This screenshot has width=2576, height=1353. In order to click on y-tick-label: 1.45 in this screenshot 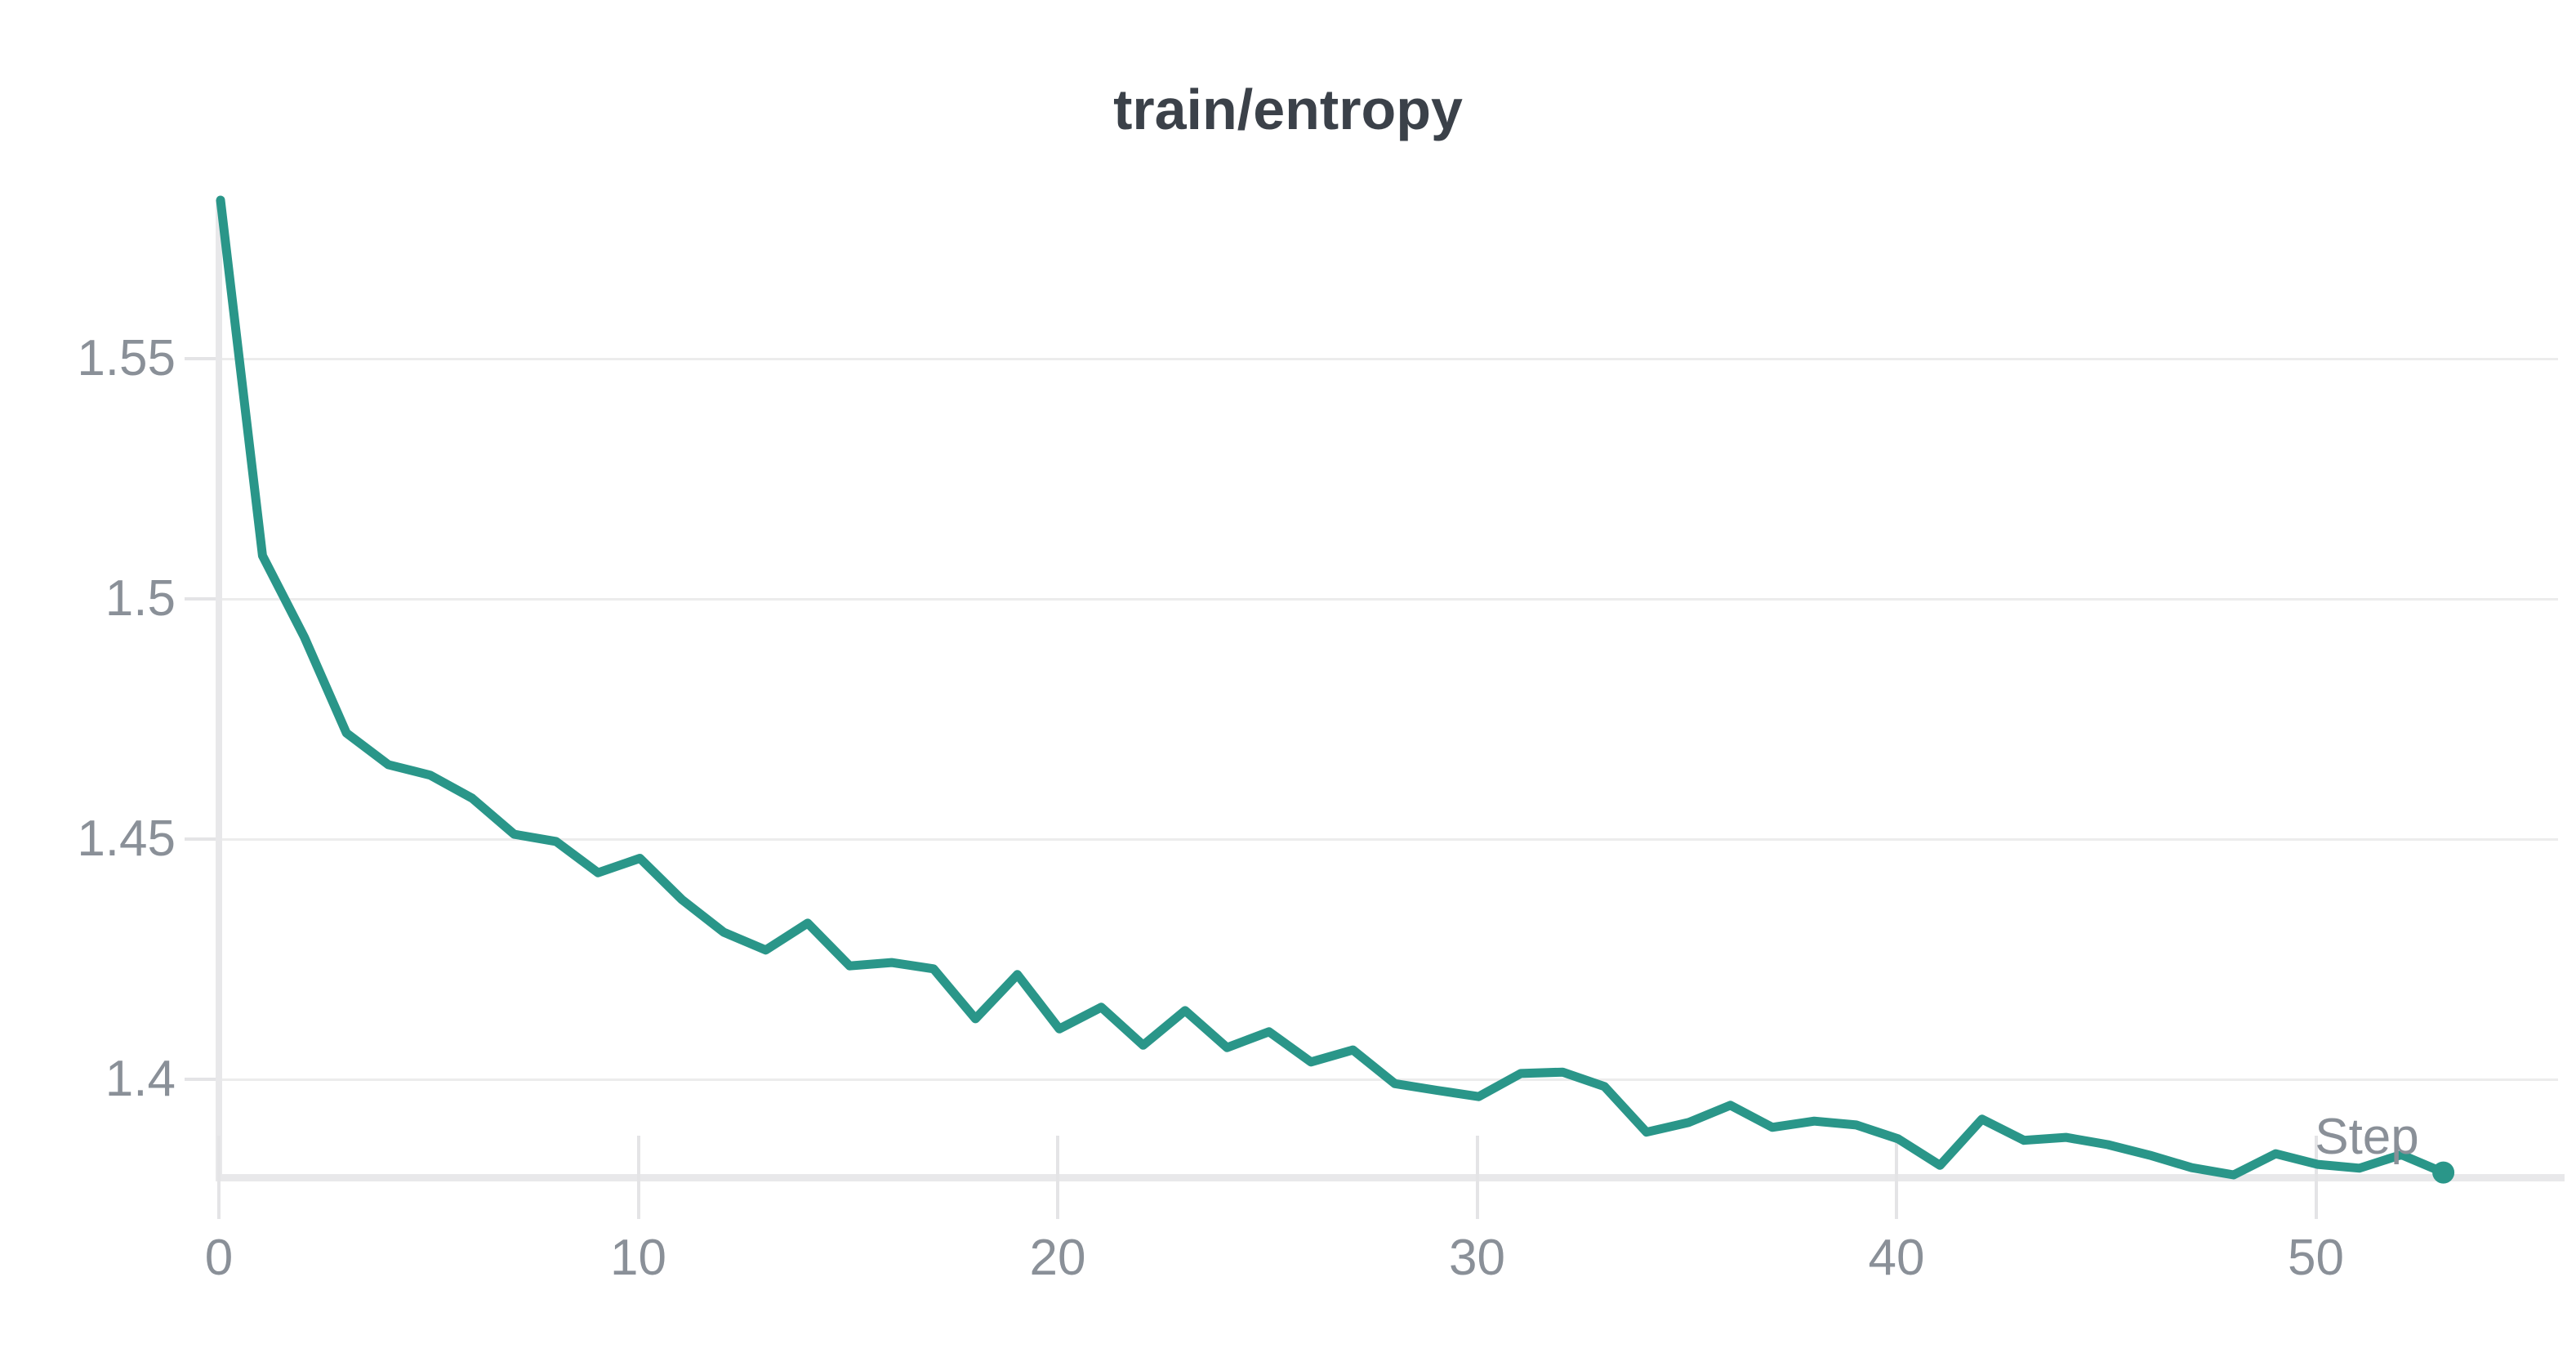, I will do `click(126, 838)`.